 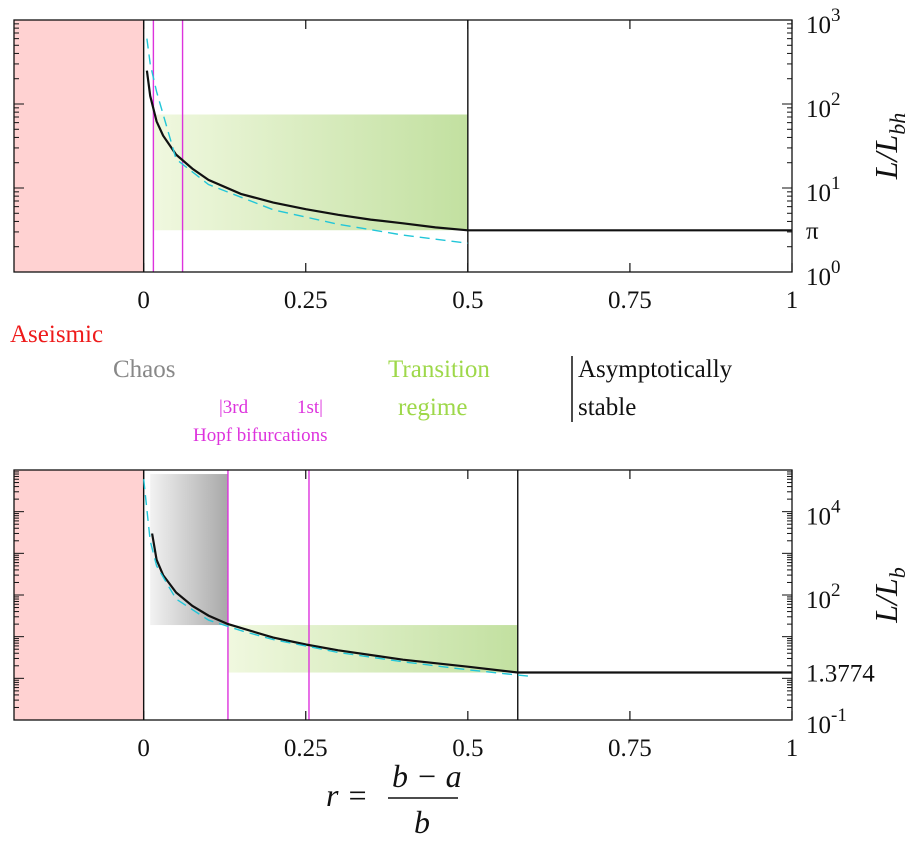 I want to click on bottom-x-tick-label-3: 0.75, so click(x=630, y=748).